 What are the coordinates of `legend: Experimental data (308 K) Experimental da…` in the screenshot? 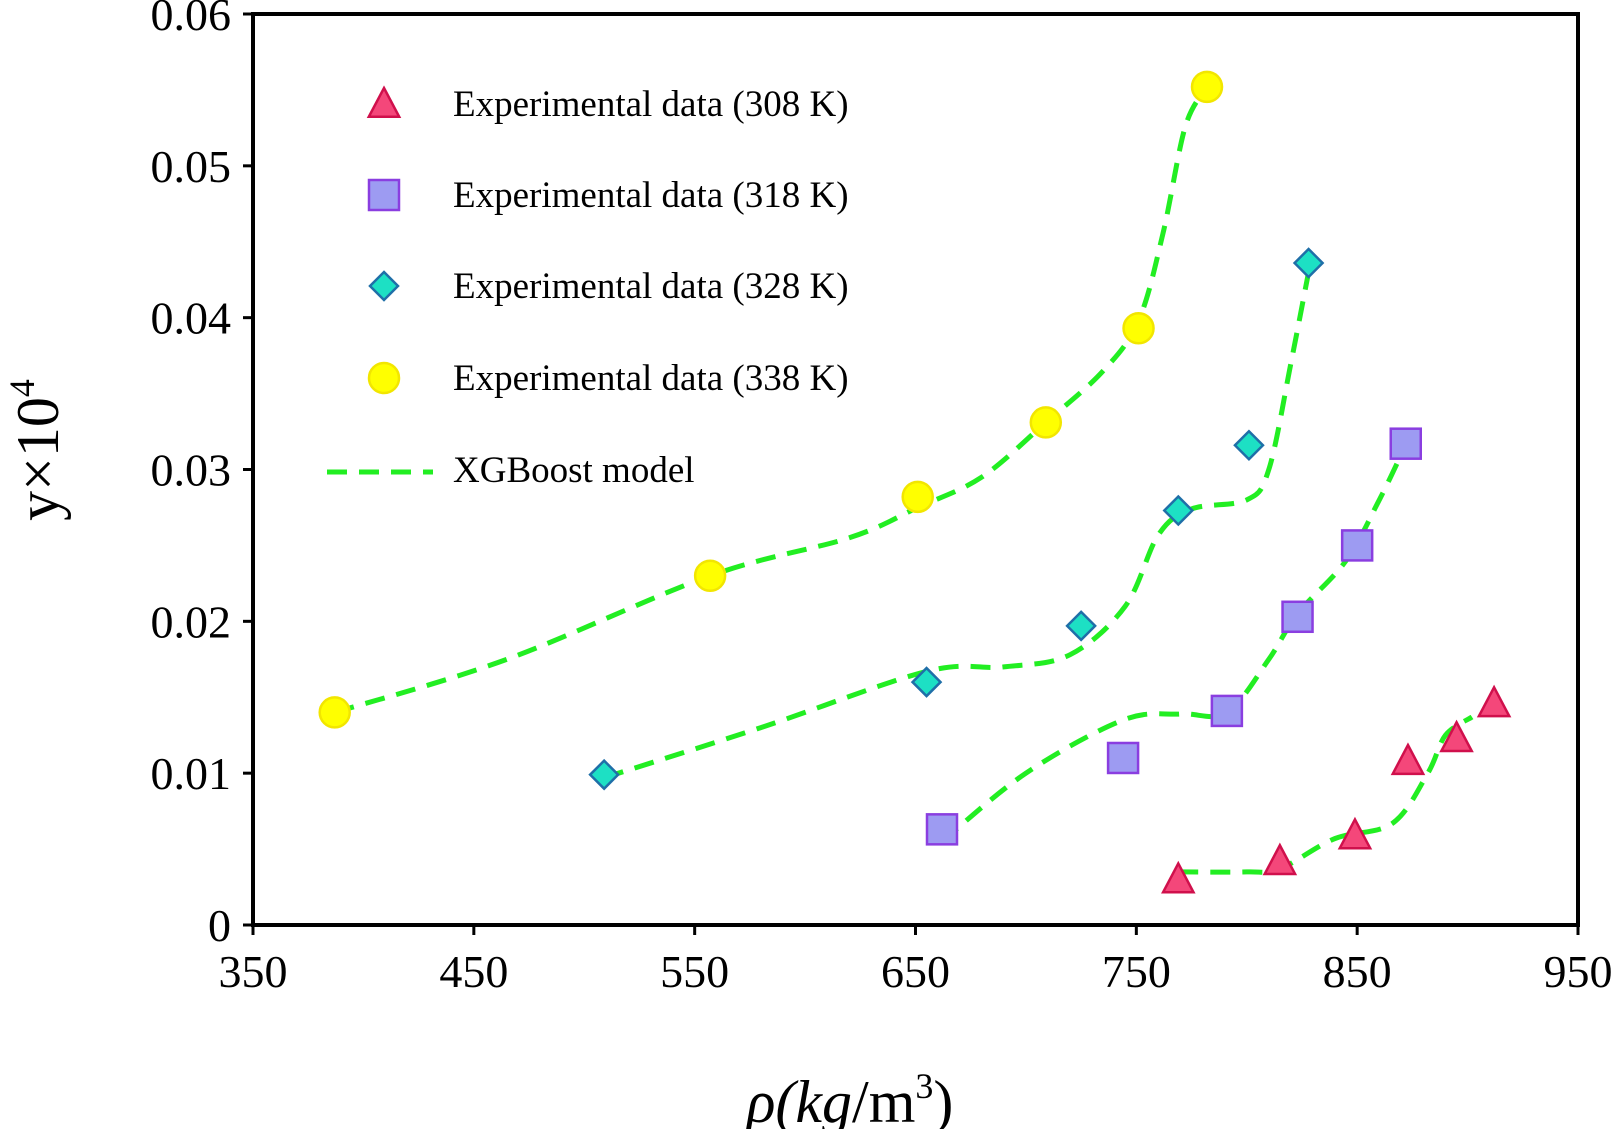 It's located at (588, 287).